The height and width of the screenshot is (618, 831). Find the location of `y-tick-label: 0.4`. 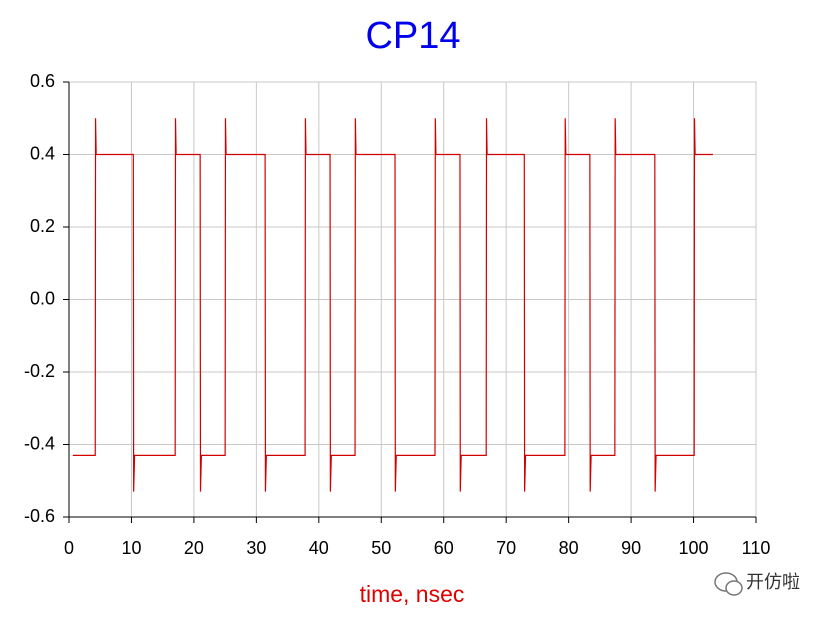

y-tick-label: 0.4 is located at coordinates (42, 153).